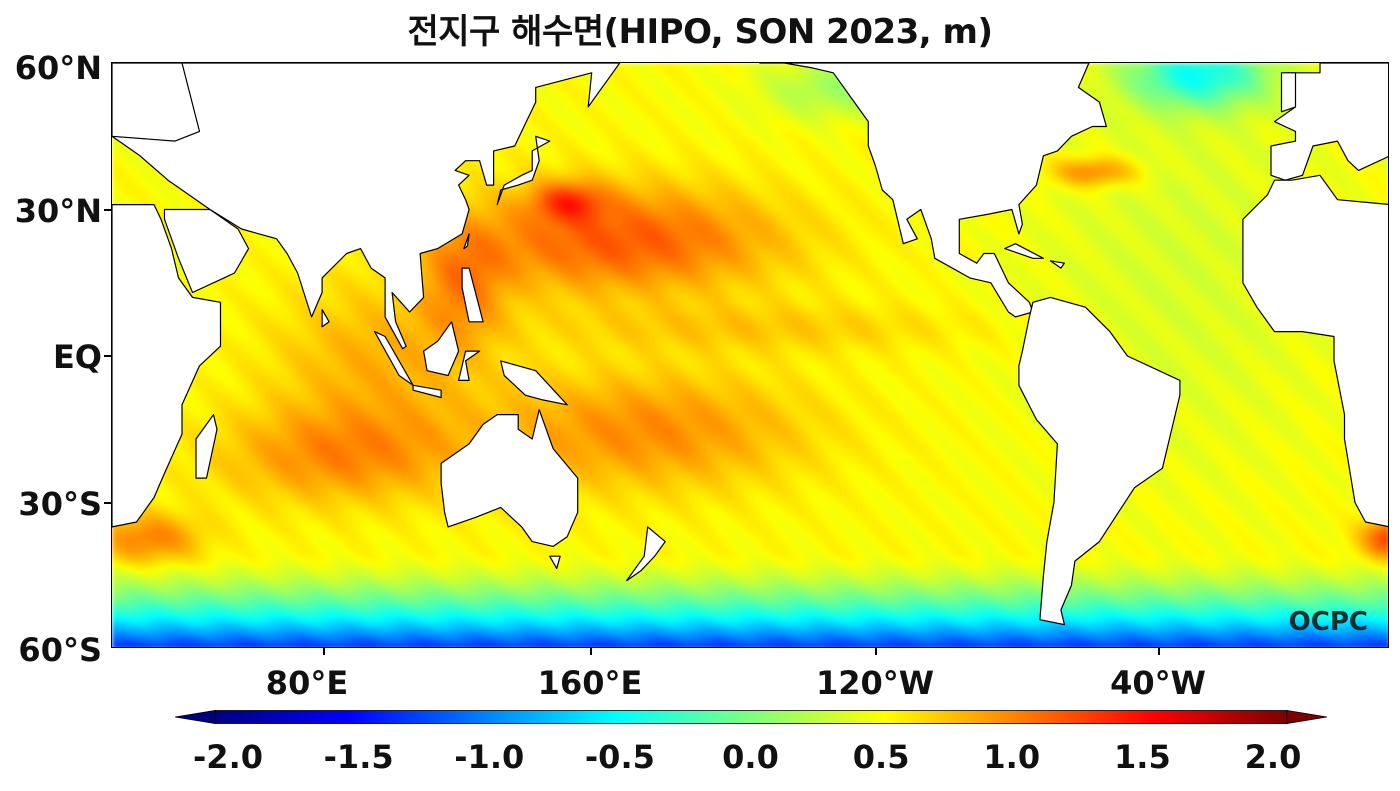  Describe the element at coordinates (1315, 351) in the screenshot. I see `landmass-africa-west` at that location.